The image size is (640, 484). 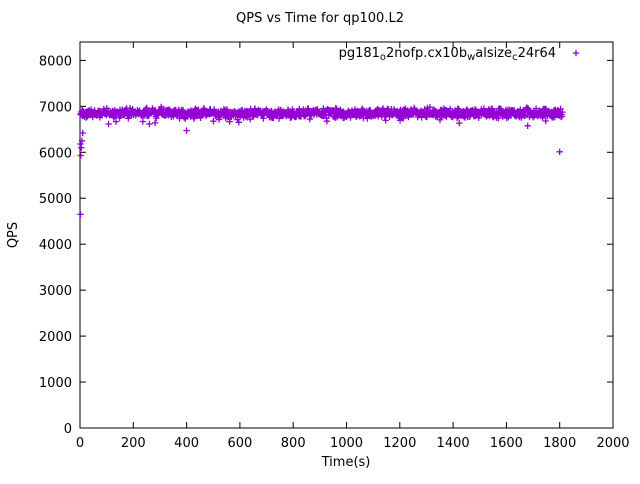 What do you see at coordinates (293, 443) in the screenshot?
I see `x-tick-label: 800` at bounding box center [293, 443].